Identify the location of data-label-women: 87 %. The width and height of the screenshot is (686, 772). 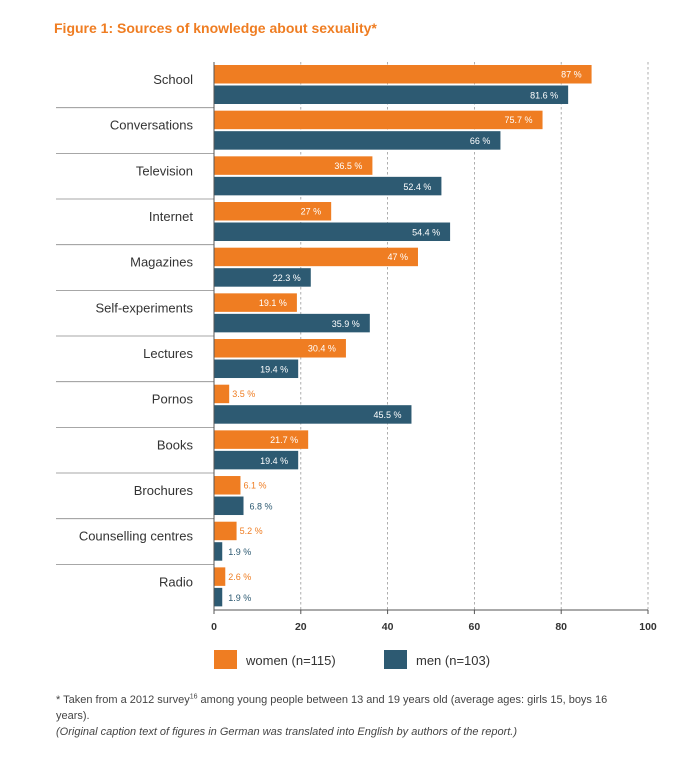
(571, 75).